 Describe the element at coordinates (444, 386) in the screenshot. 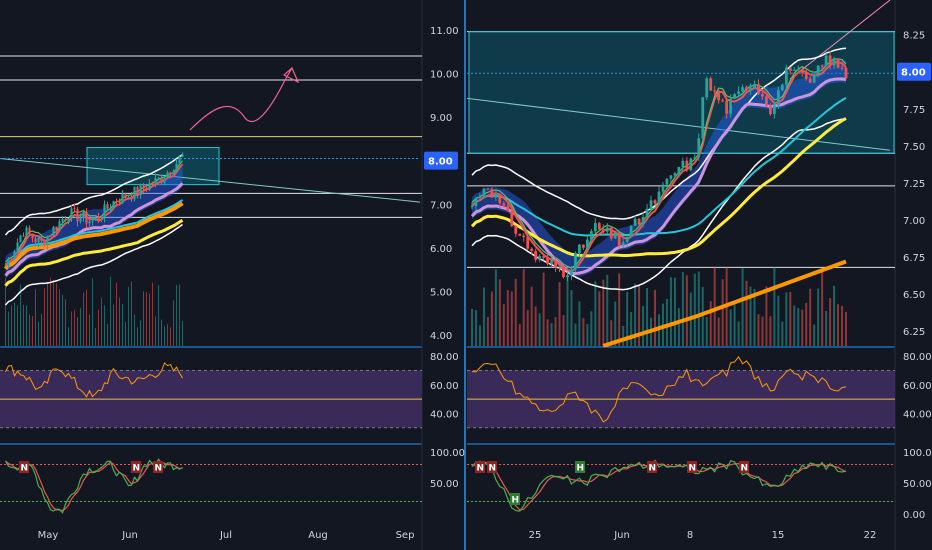

I see `rsi-tick-label: 60.00` at that location.